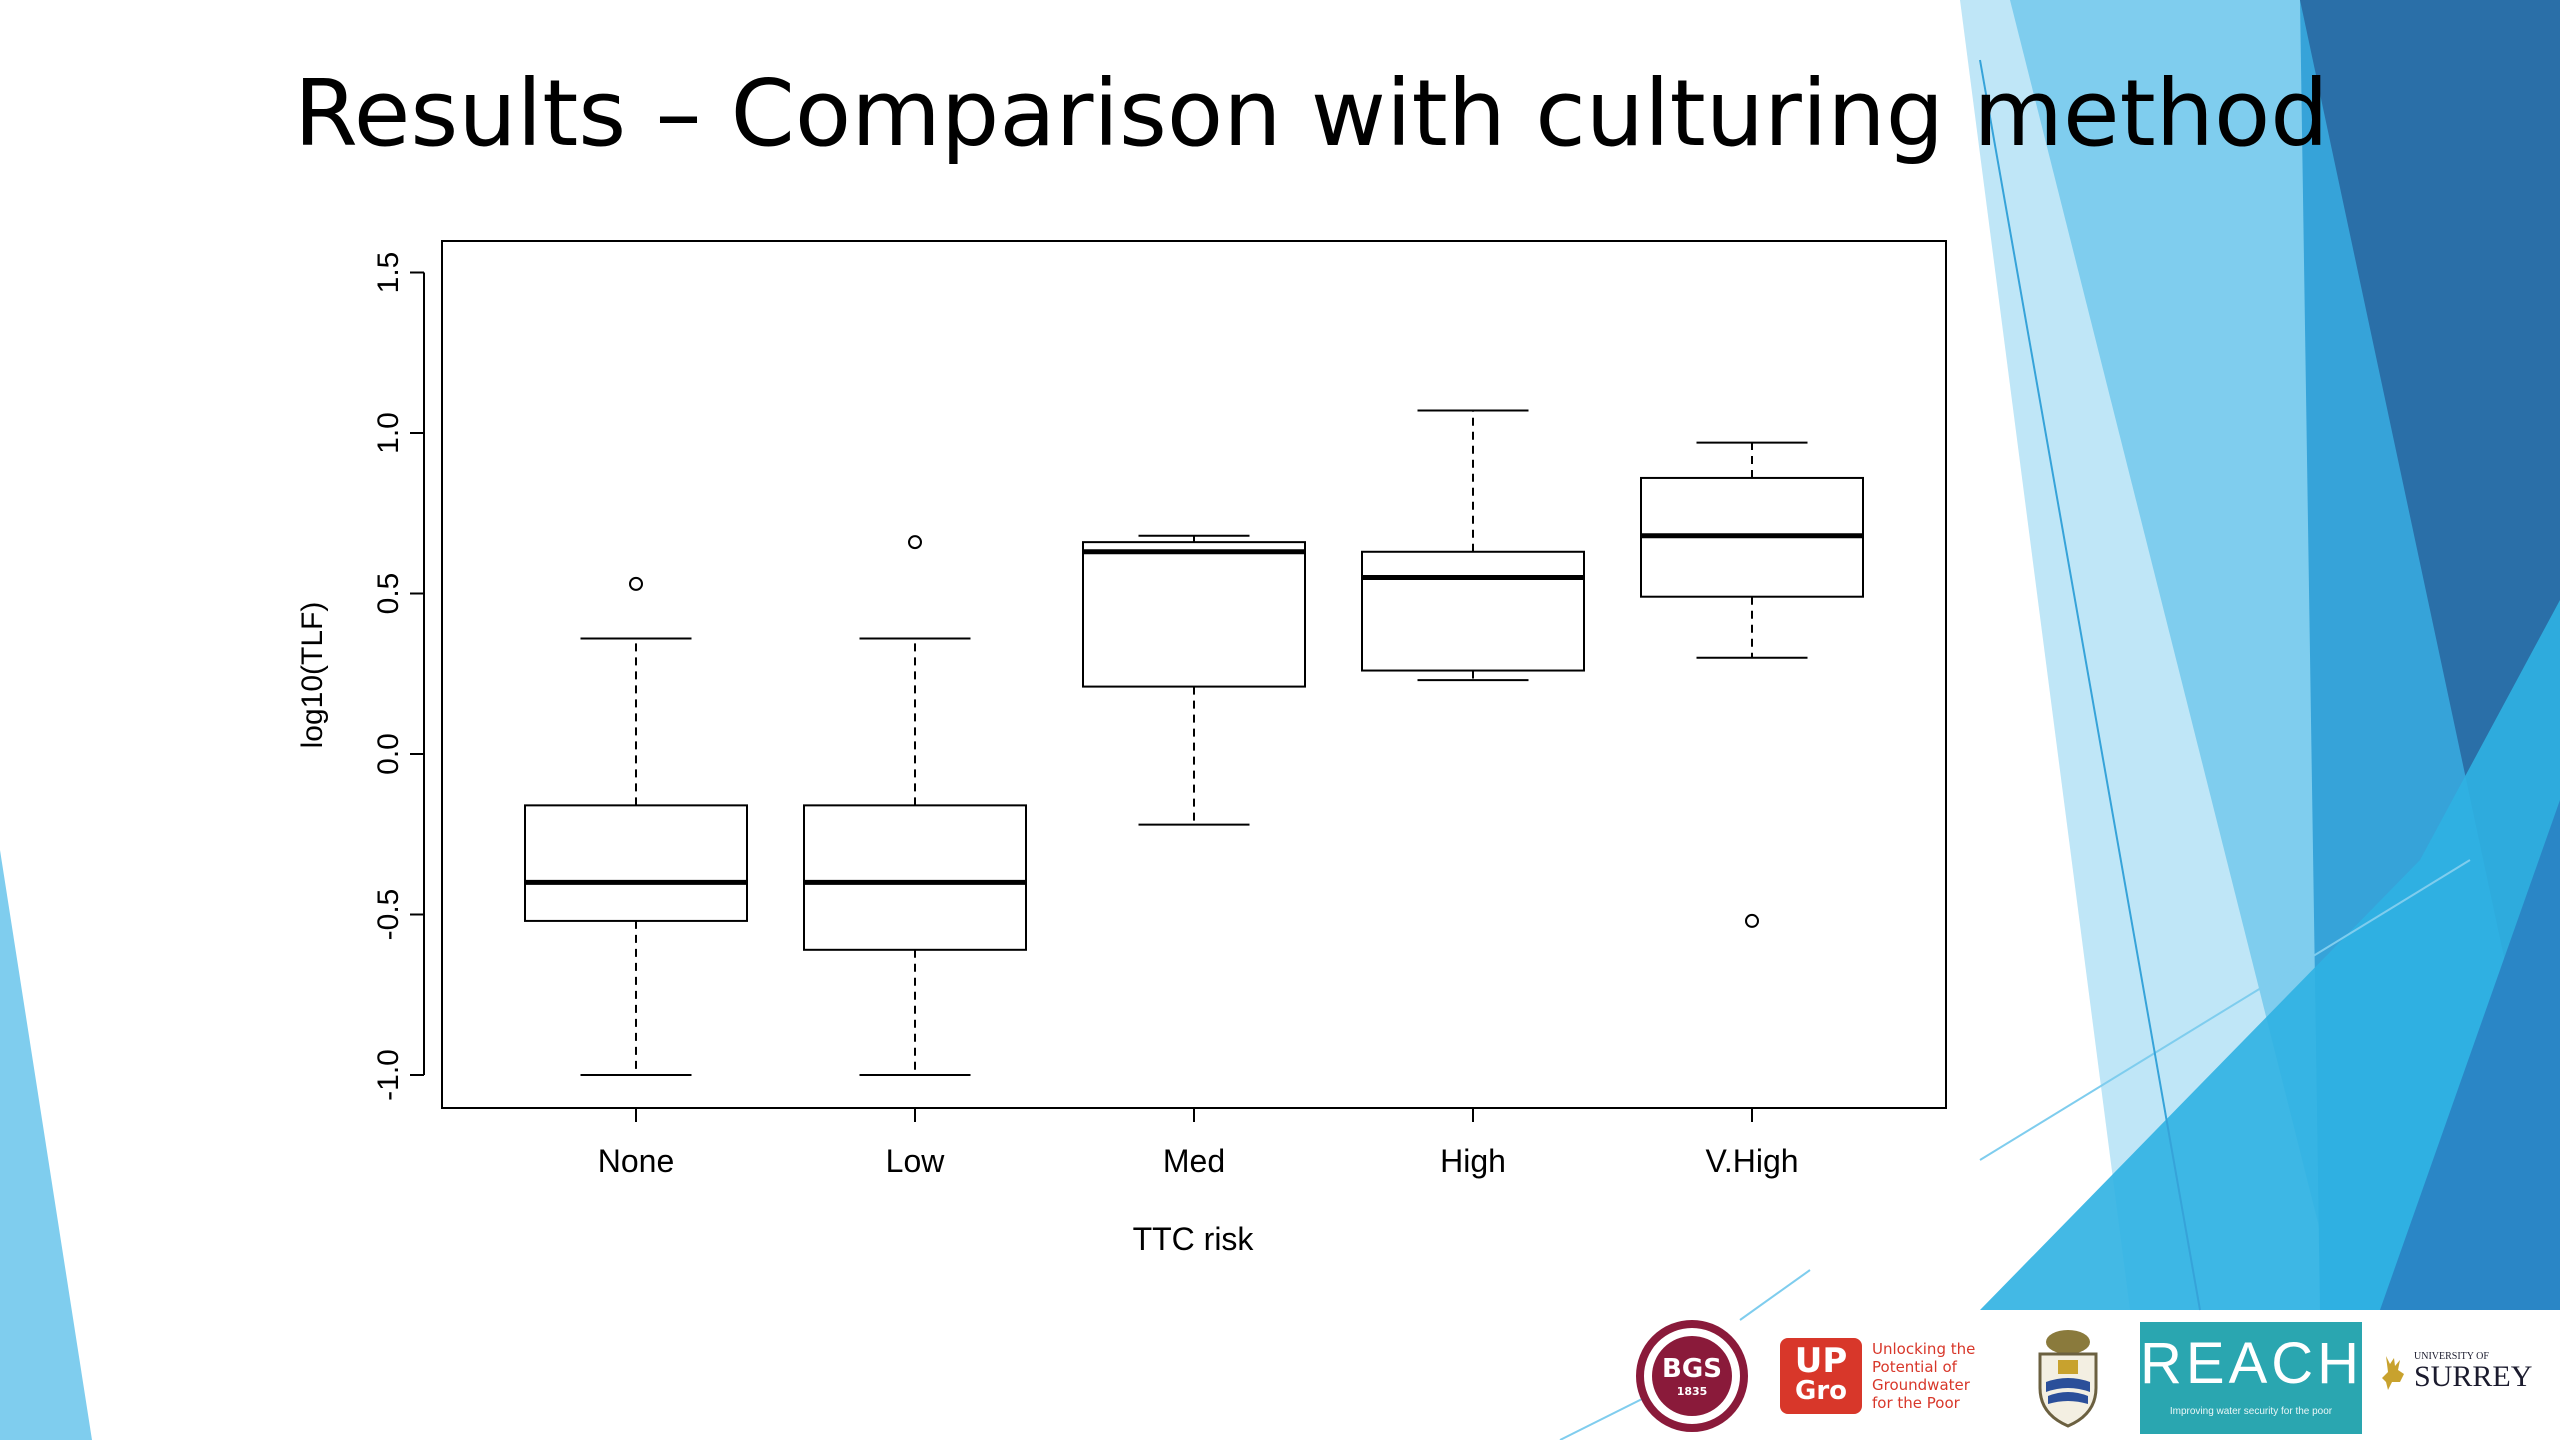 This screenshot has width=2560, height=1440. Describe the element at coordinates (398, 676) in the screenshot. I see `y-axis: -1.0 -0.5 0.0 0.5 1.0 1.5` at that location.